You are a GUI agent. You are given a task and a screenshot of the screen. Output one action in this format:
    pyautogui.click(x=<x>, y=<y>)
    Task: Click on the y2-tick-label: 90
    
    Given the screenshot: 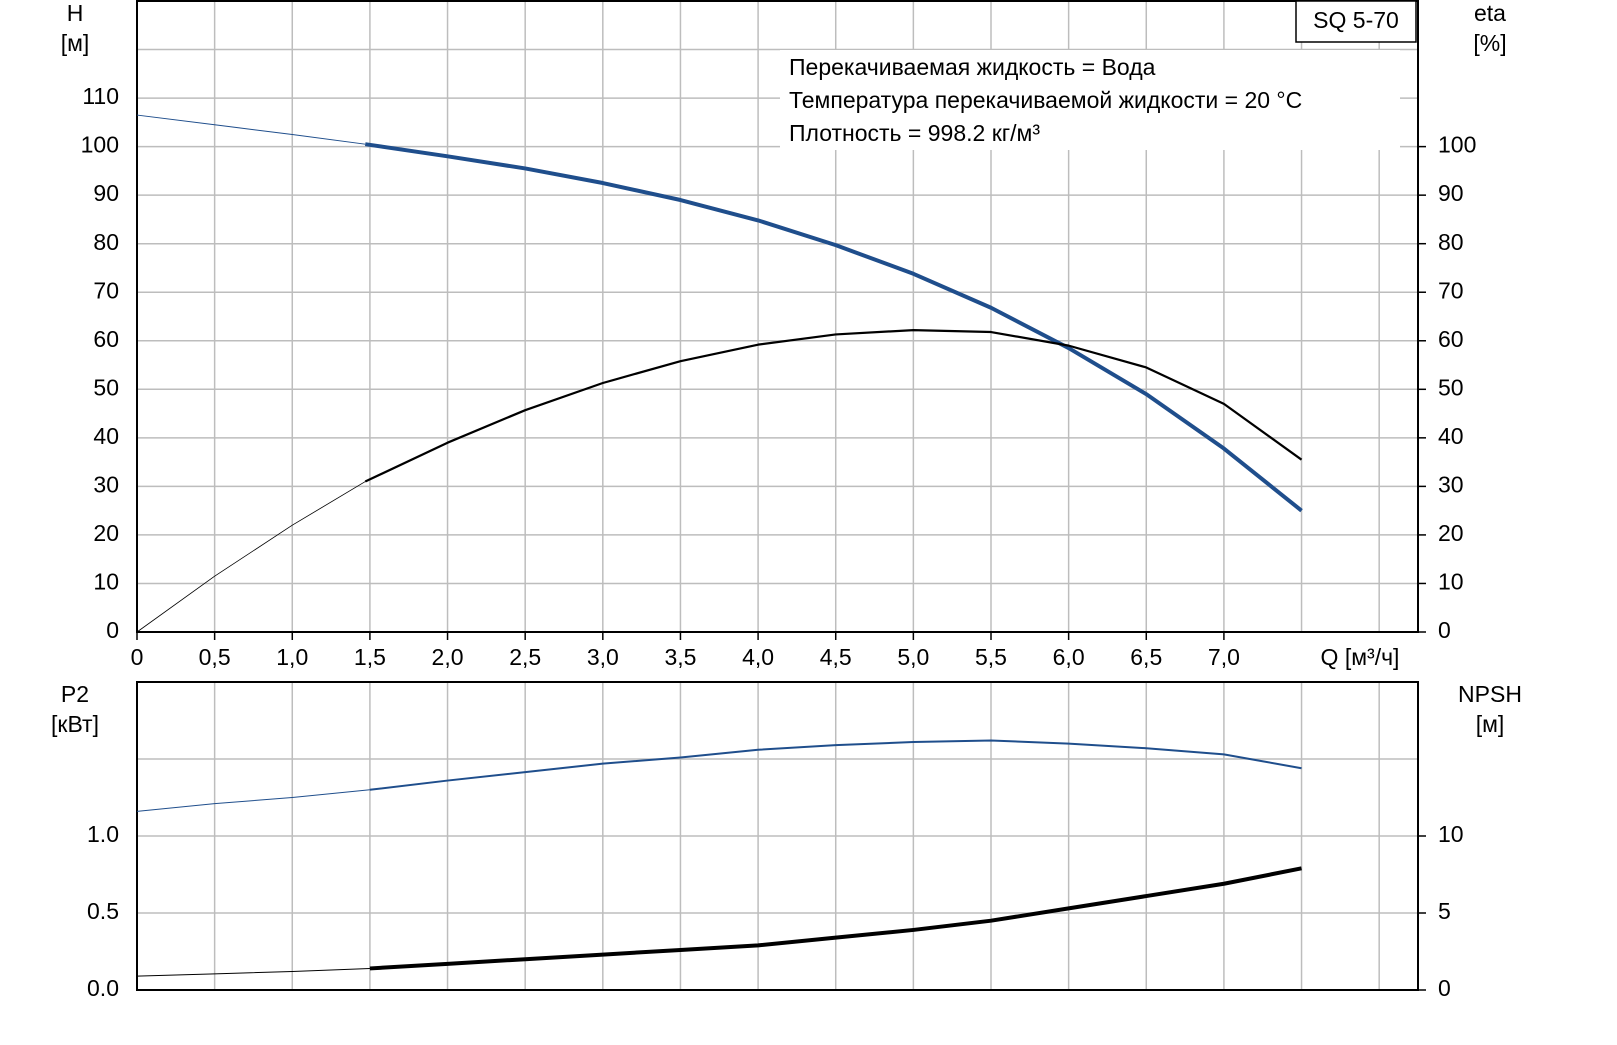 What is the action you would take?
    pyautogui.click(x=1451, y=193)
    